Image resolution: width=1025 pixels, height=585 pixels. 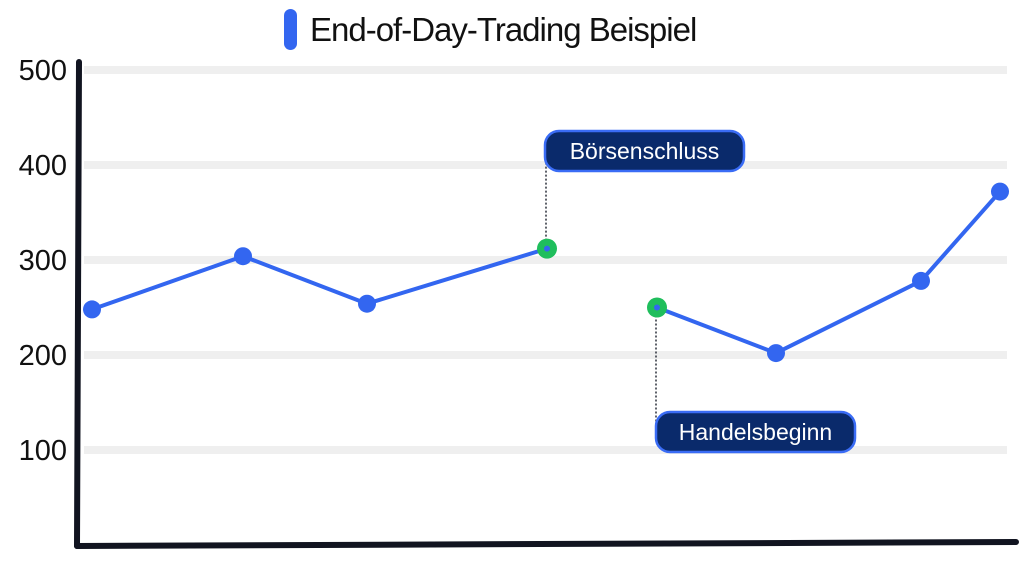 I want to click on x-axis, so click(x=546, y=544).